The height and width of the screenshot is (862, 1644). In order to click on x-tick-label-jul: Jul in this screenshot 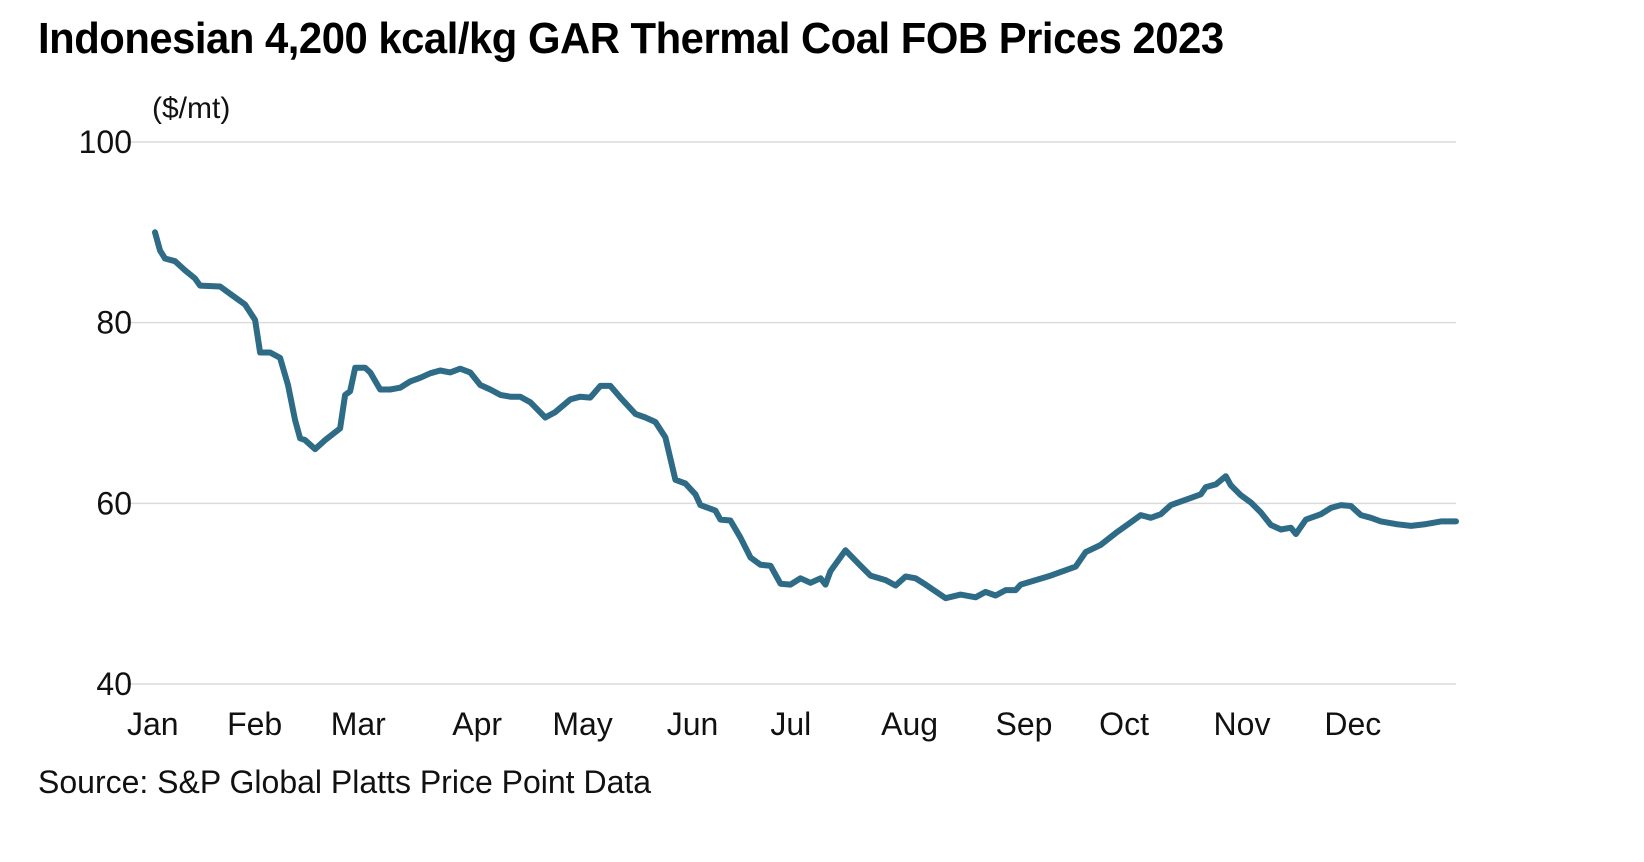, I will do `click(790, 724)`.